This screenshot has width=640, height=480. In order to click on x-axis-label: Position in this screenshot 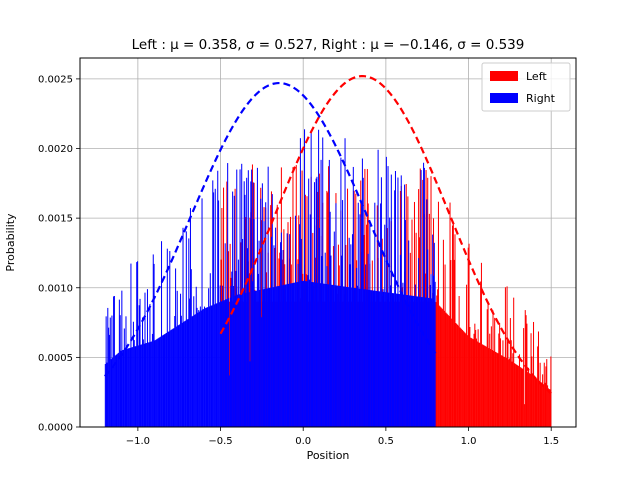, I will do `click(328, 455)`.